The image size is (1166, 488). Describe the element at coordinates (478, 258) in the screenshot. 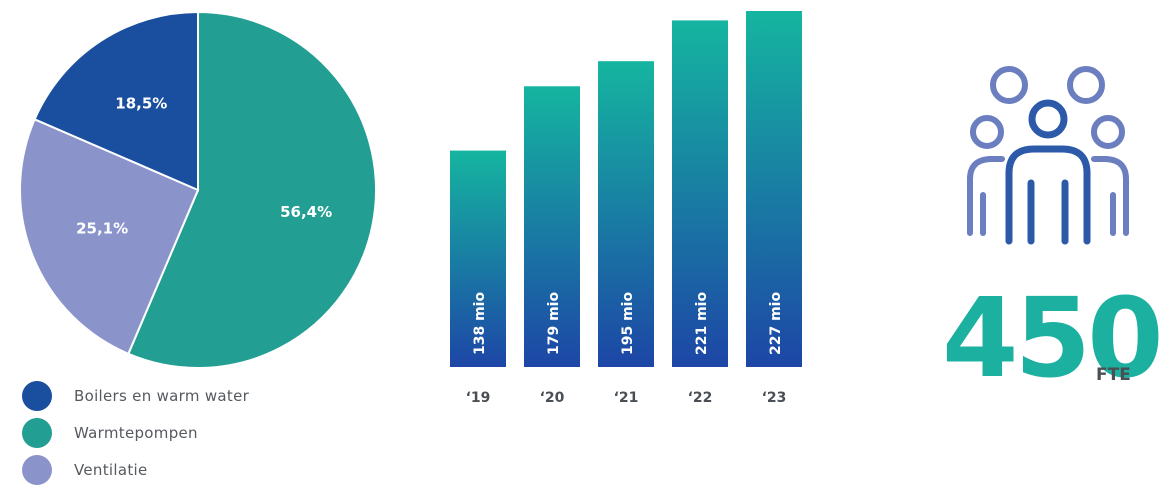

I see `bar-2019` at that location.